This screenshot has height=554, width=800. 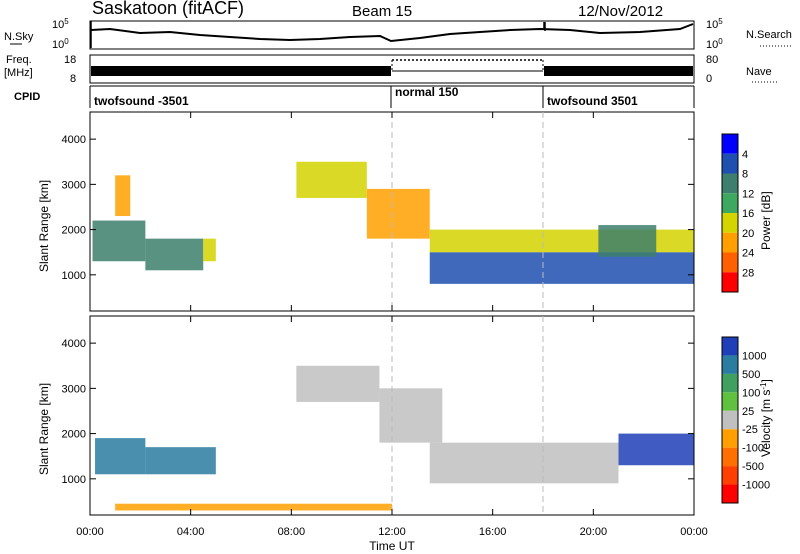 What do you see at coordinates (754, 356) in the screenshot?
I see `colorbar-tick-label: 1000` at bounding box center [754, 356].